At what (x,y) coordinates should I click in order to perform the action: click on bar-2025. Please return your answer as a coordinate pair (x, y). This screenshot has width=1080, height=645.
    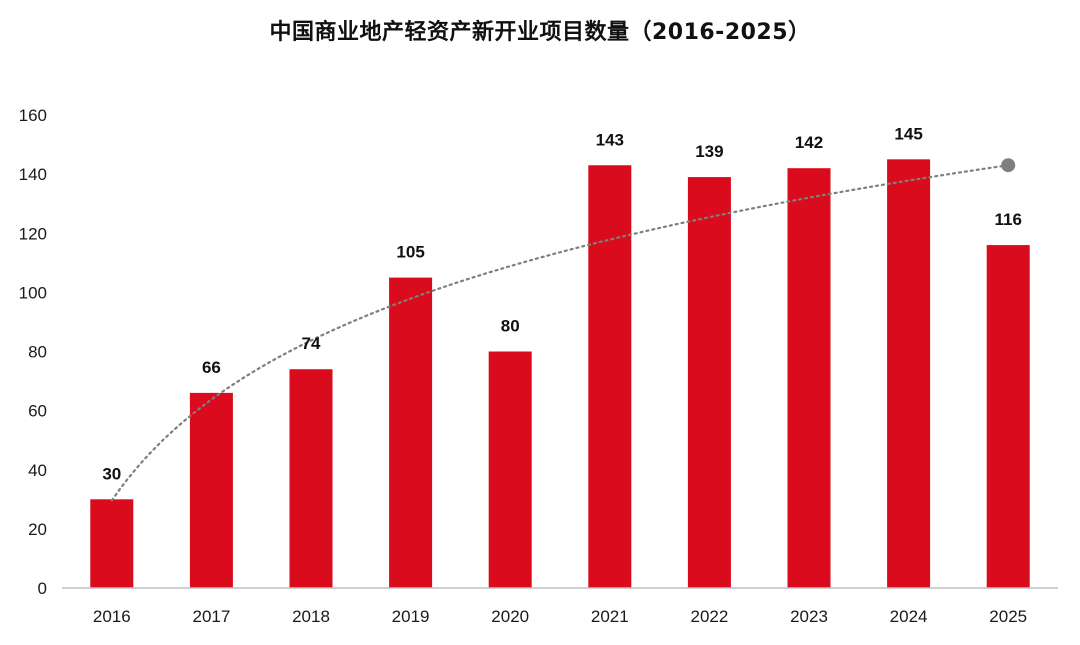
    Looking at the image, I should click on (1008, 416).